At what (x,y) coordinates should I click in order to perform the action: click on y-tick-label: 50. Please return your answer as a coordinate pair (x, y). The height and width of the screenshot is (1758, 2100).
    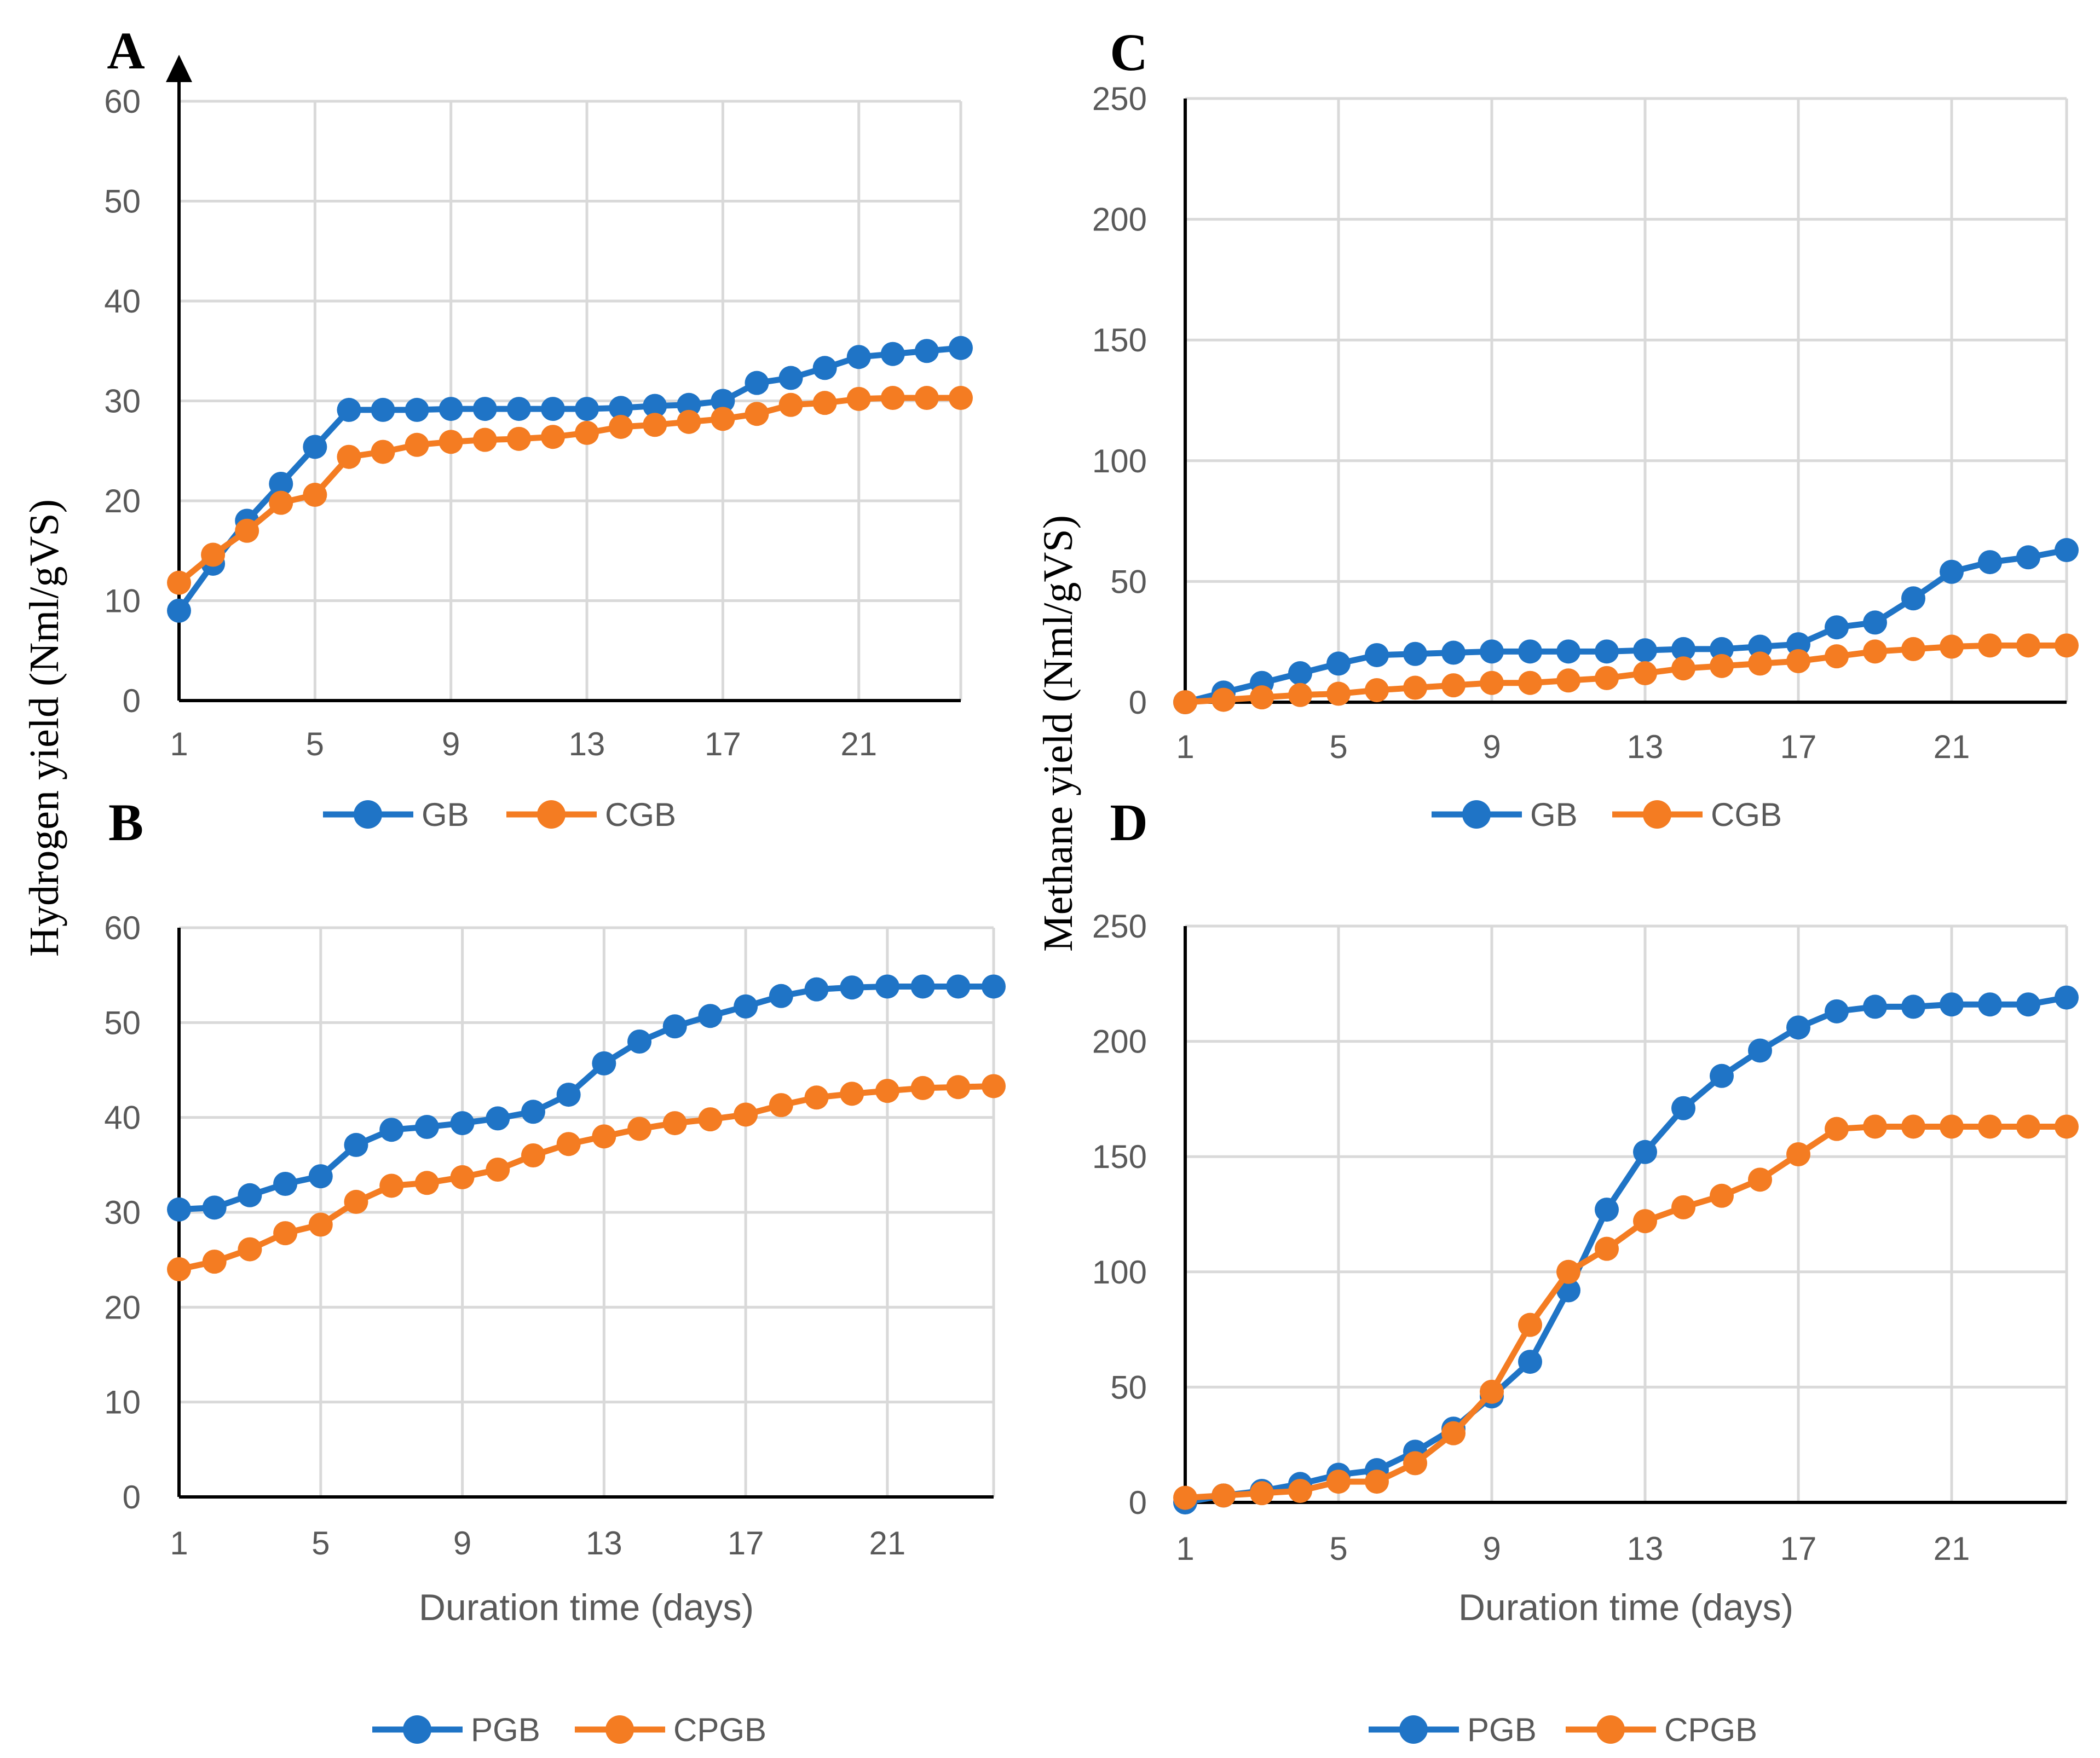
    Looking at the image, I should click on (1128, 581).